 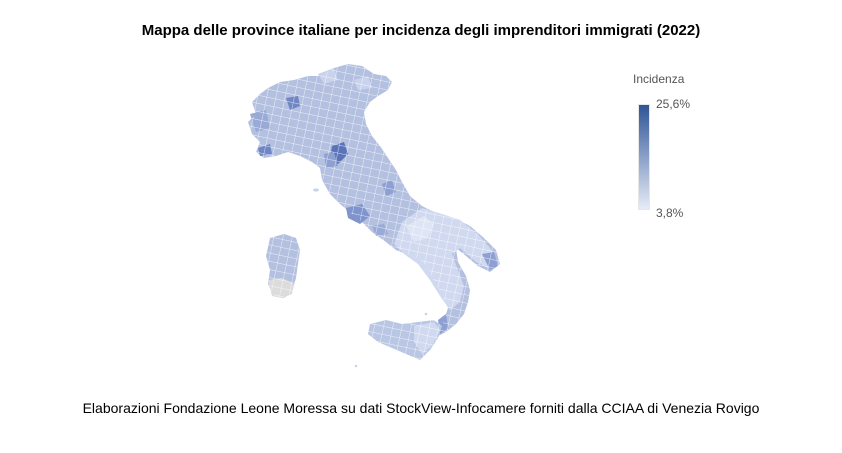 What do you see at coordinates (644, 157) in the screenshot?
I see `legend-gradient-bar` at bounding box center [644, 157].